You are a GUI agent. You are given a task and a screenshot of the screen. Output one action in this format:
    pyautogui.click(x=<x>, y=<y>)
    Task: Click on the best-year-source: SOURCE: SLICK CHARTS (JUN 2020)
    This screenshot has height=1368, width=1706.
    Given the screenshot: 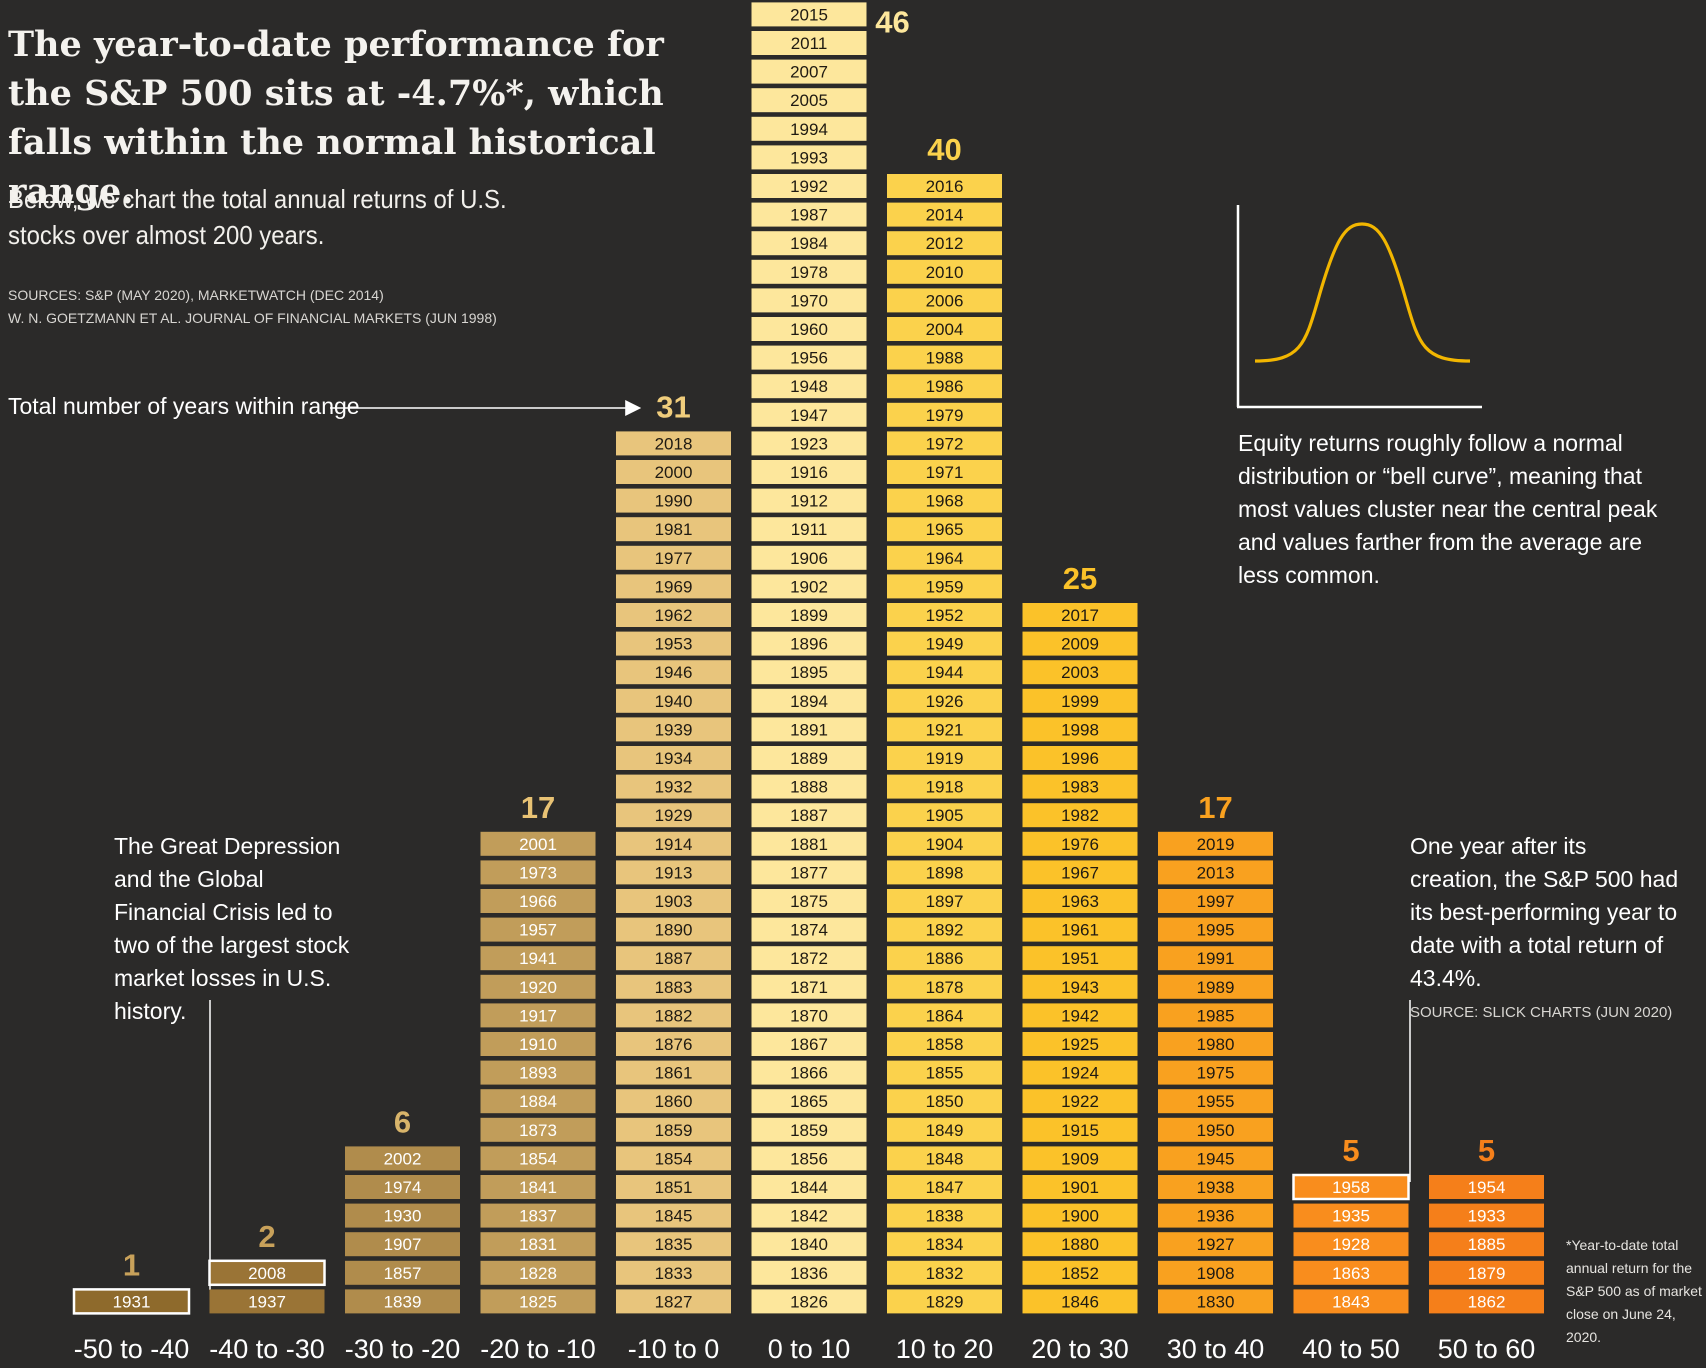 What is the action you would take?
    pyautogui.click(x=1541, y=1012)
    